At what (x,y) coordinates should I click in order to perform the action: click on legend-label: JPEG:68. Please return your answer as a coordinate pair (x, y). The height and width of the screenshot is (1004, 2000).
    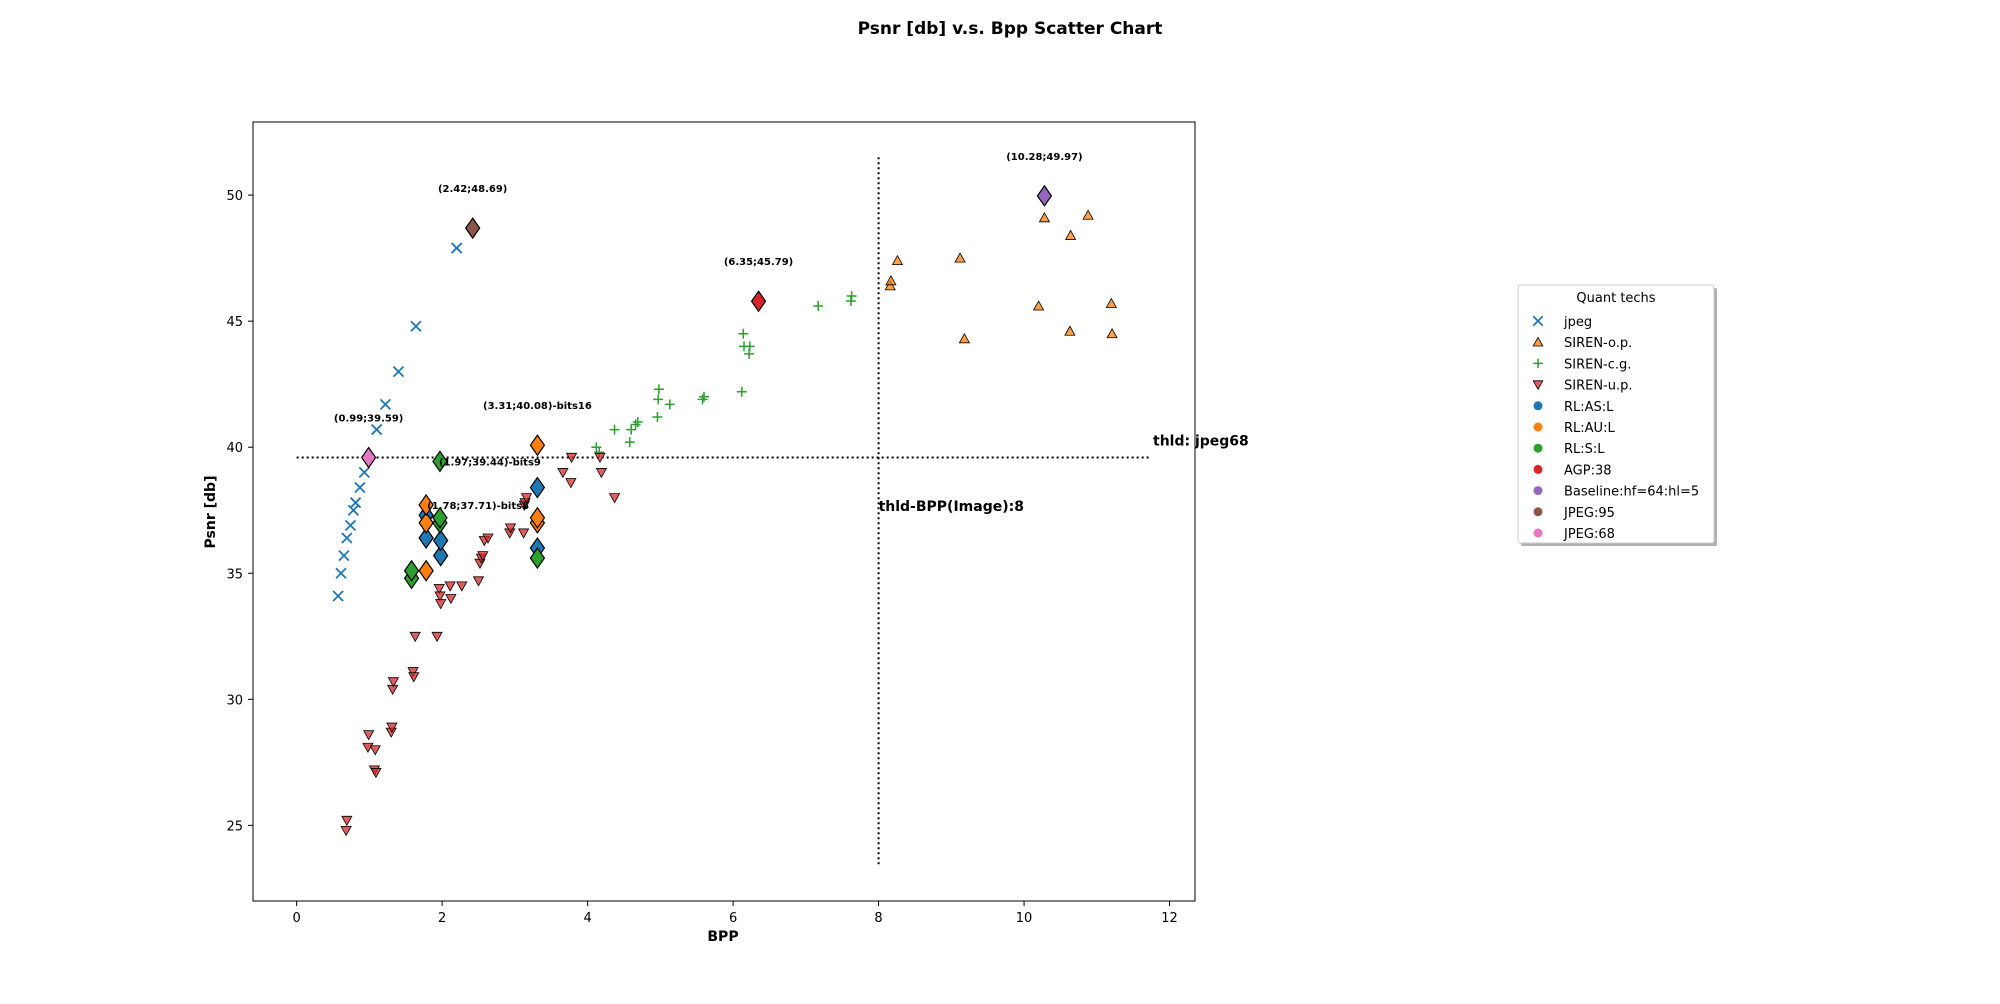
    Looking at the image, I should click on (1589, 534).